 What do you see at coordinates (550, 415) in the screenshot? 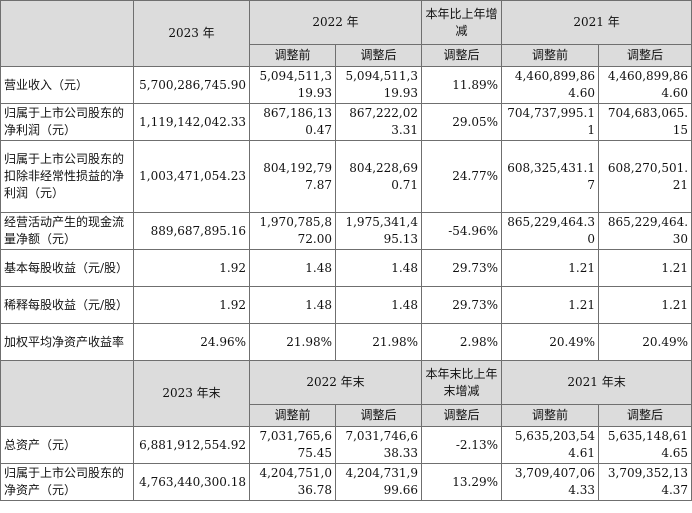
I see `subheader-2021-end-before: 调整前` at bounding box center [550, 415].